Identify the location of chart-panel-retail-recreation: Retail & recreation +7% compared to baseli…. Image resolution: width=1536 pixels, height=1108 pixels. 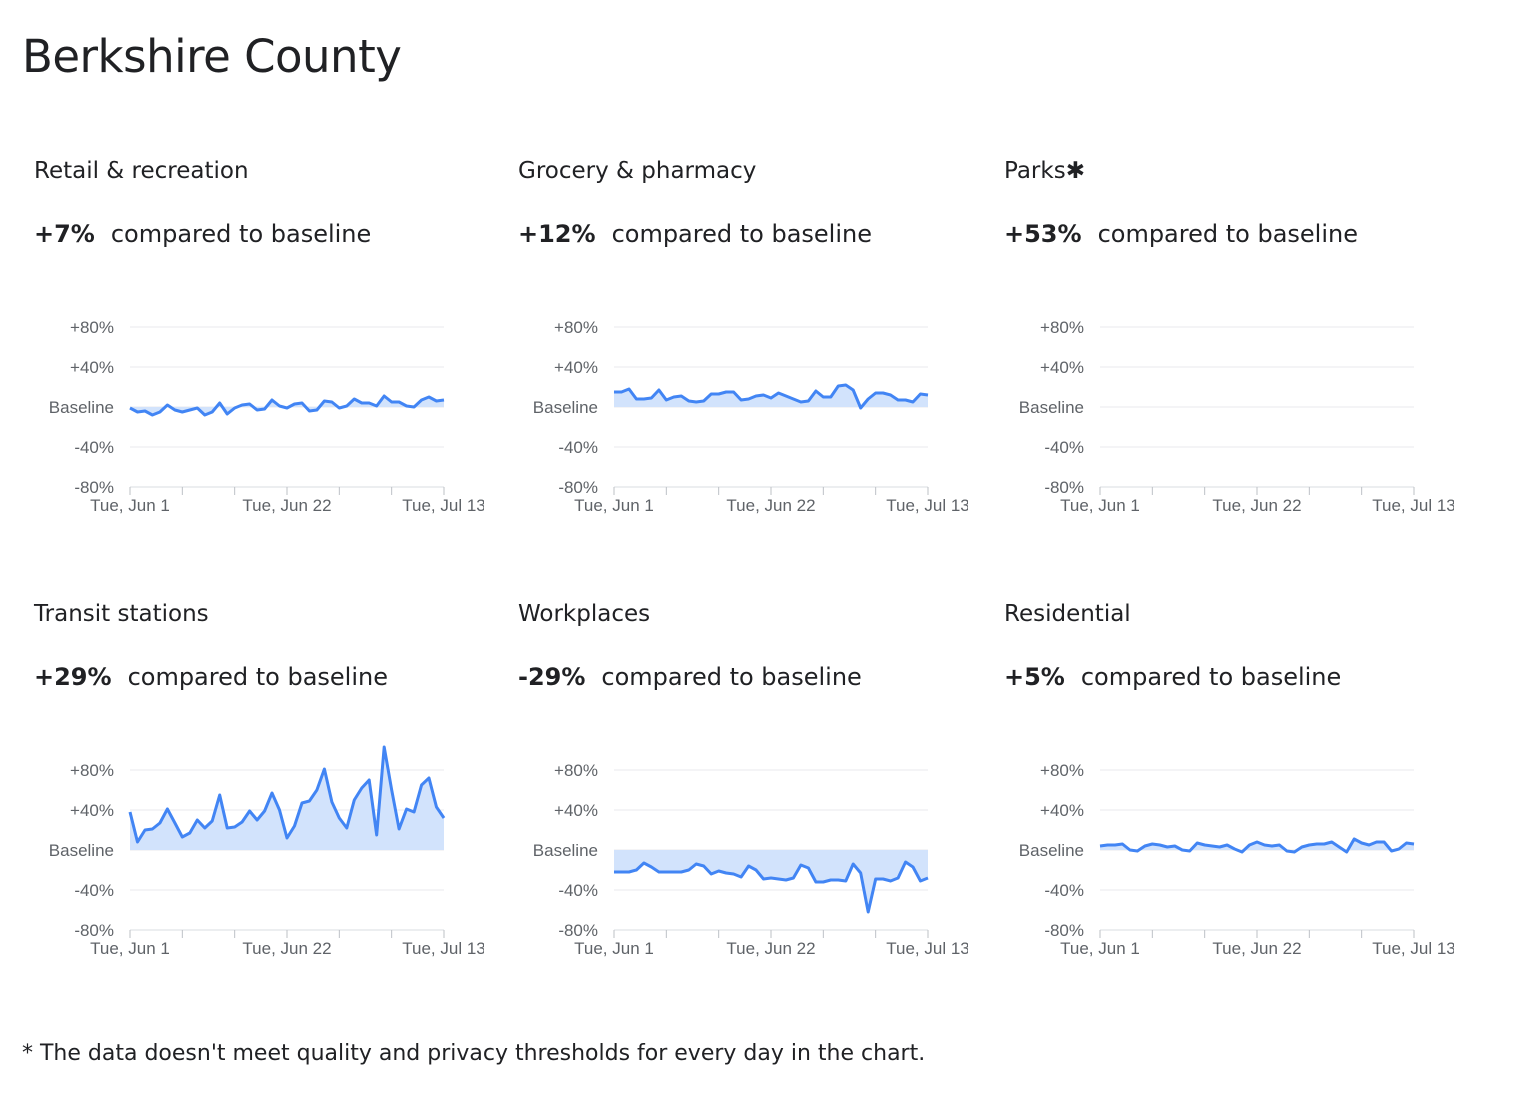
(242, 350).